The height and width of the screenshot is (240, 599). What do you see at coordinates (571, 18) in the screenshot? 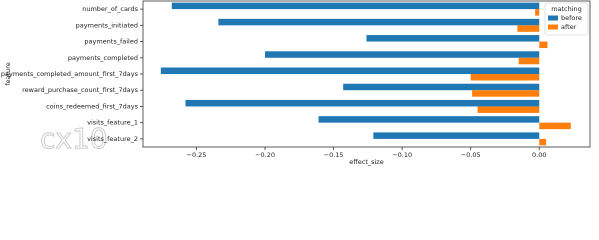
I see `legend-label: before` at bounding box center [571, 18].